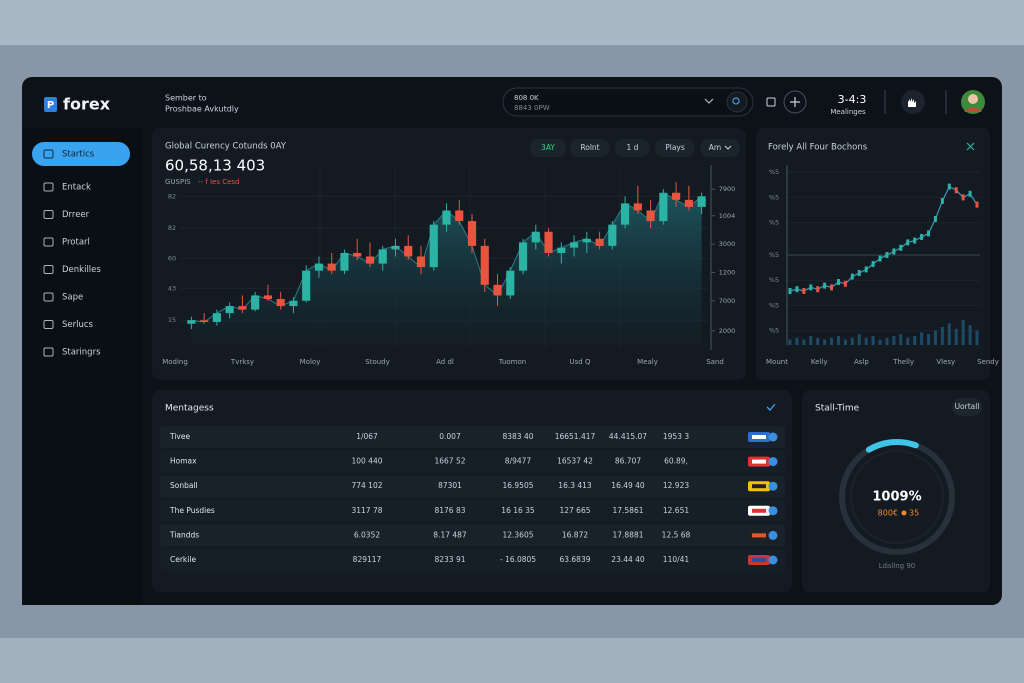 This screenshot has height=683, width=1024. Describe the element at coordinates (676, 461) in the screenshot. I see `row-value: 60.89,` at that location.